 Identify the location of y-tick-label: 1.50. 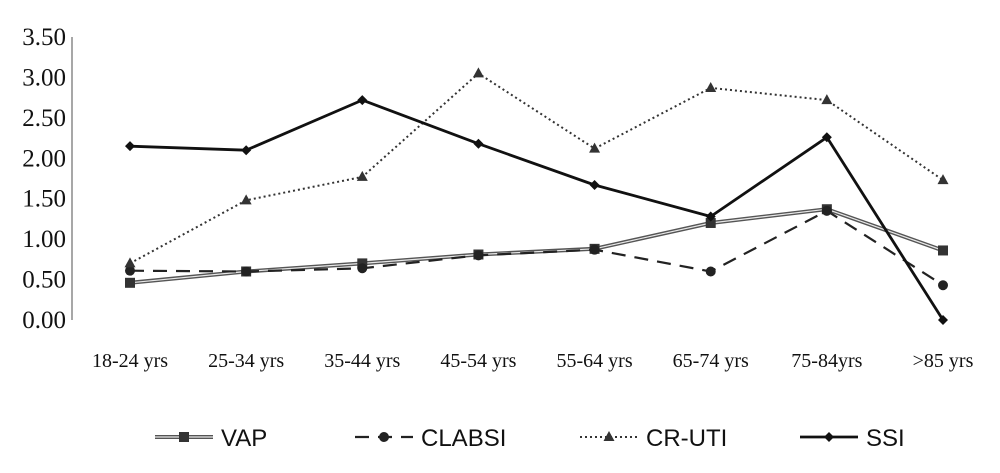
(44, 199).